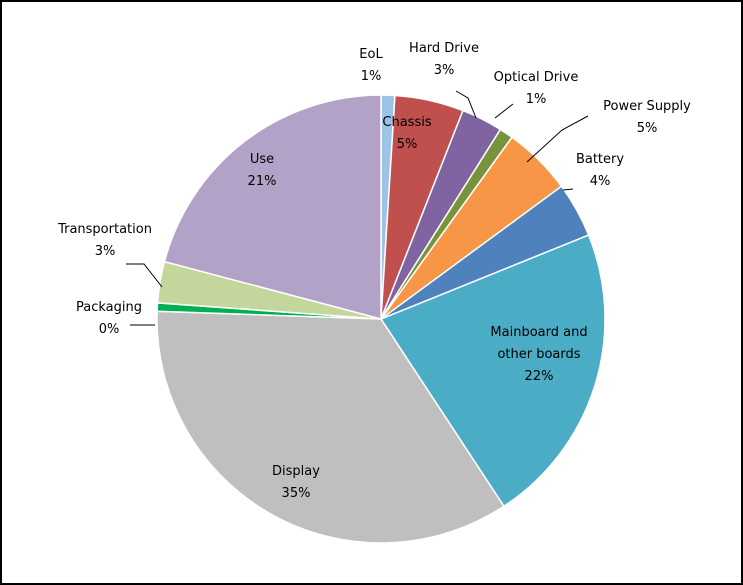 This screenshot has height=585, width=743. I want to click on slice-name-display: Display, so click(296, 471).